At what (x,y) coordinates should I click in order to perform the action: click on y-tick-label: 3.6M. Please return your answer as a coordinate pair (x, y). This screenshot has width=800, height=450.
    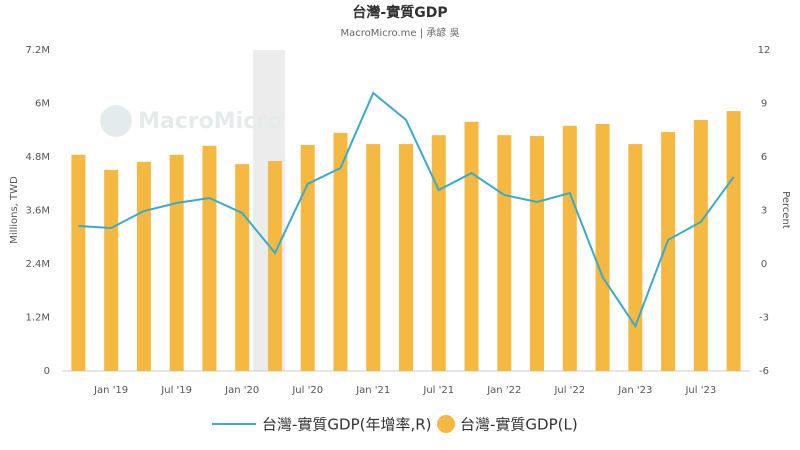
    Looking at the image, I should click on (37, 211).